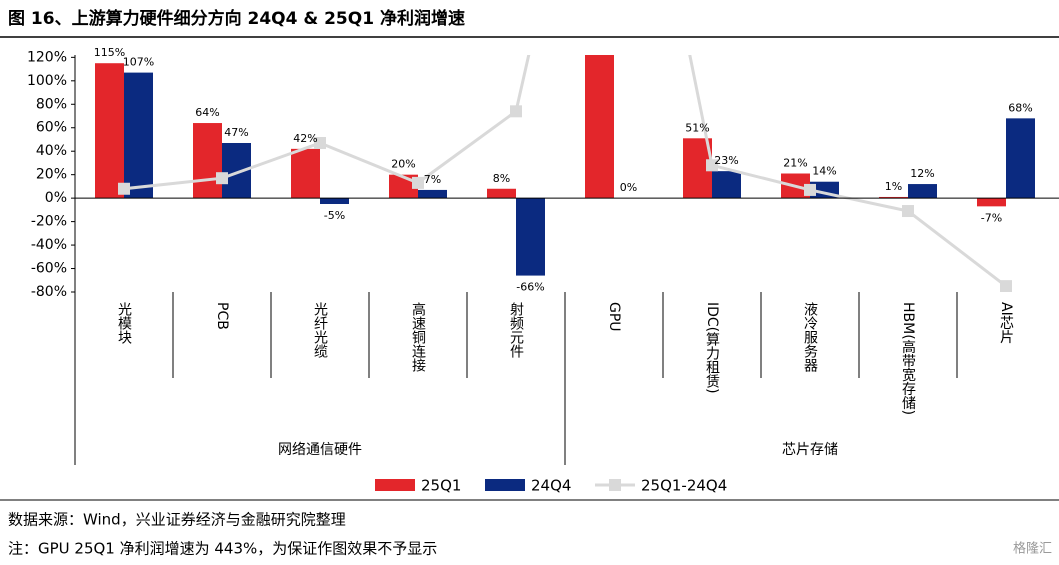 The height and width of the screenshot is (565, 1059). What do you see at coordinates (810, 337) in the screenshot?
I see `x-tick-label: 液冷服务器` at bounding box center [810, 337].